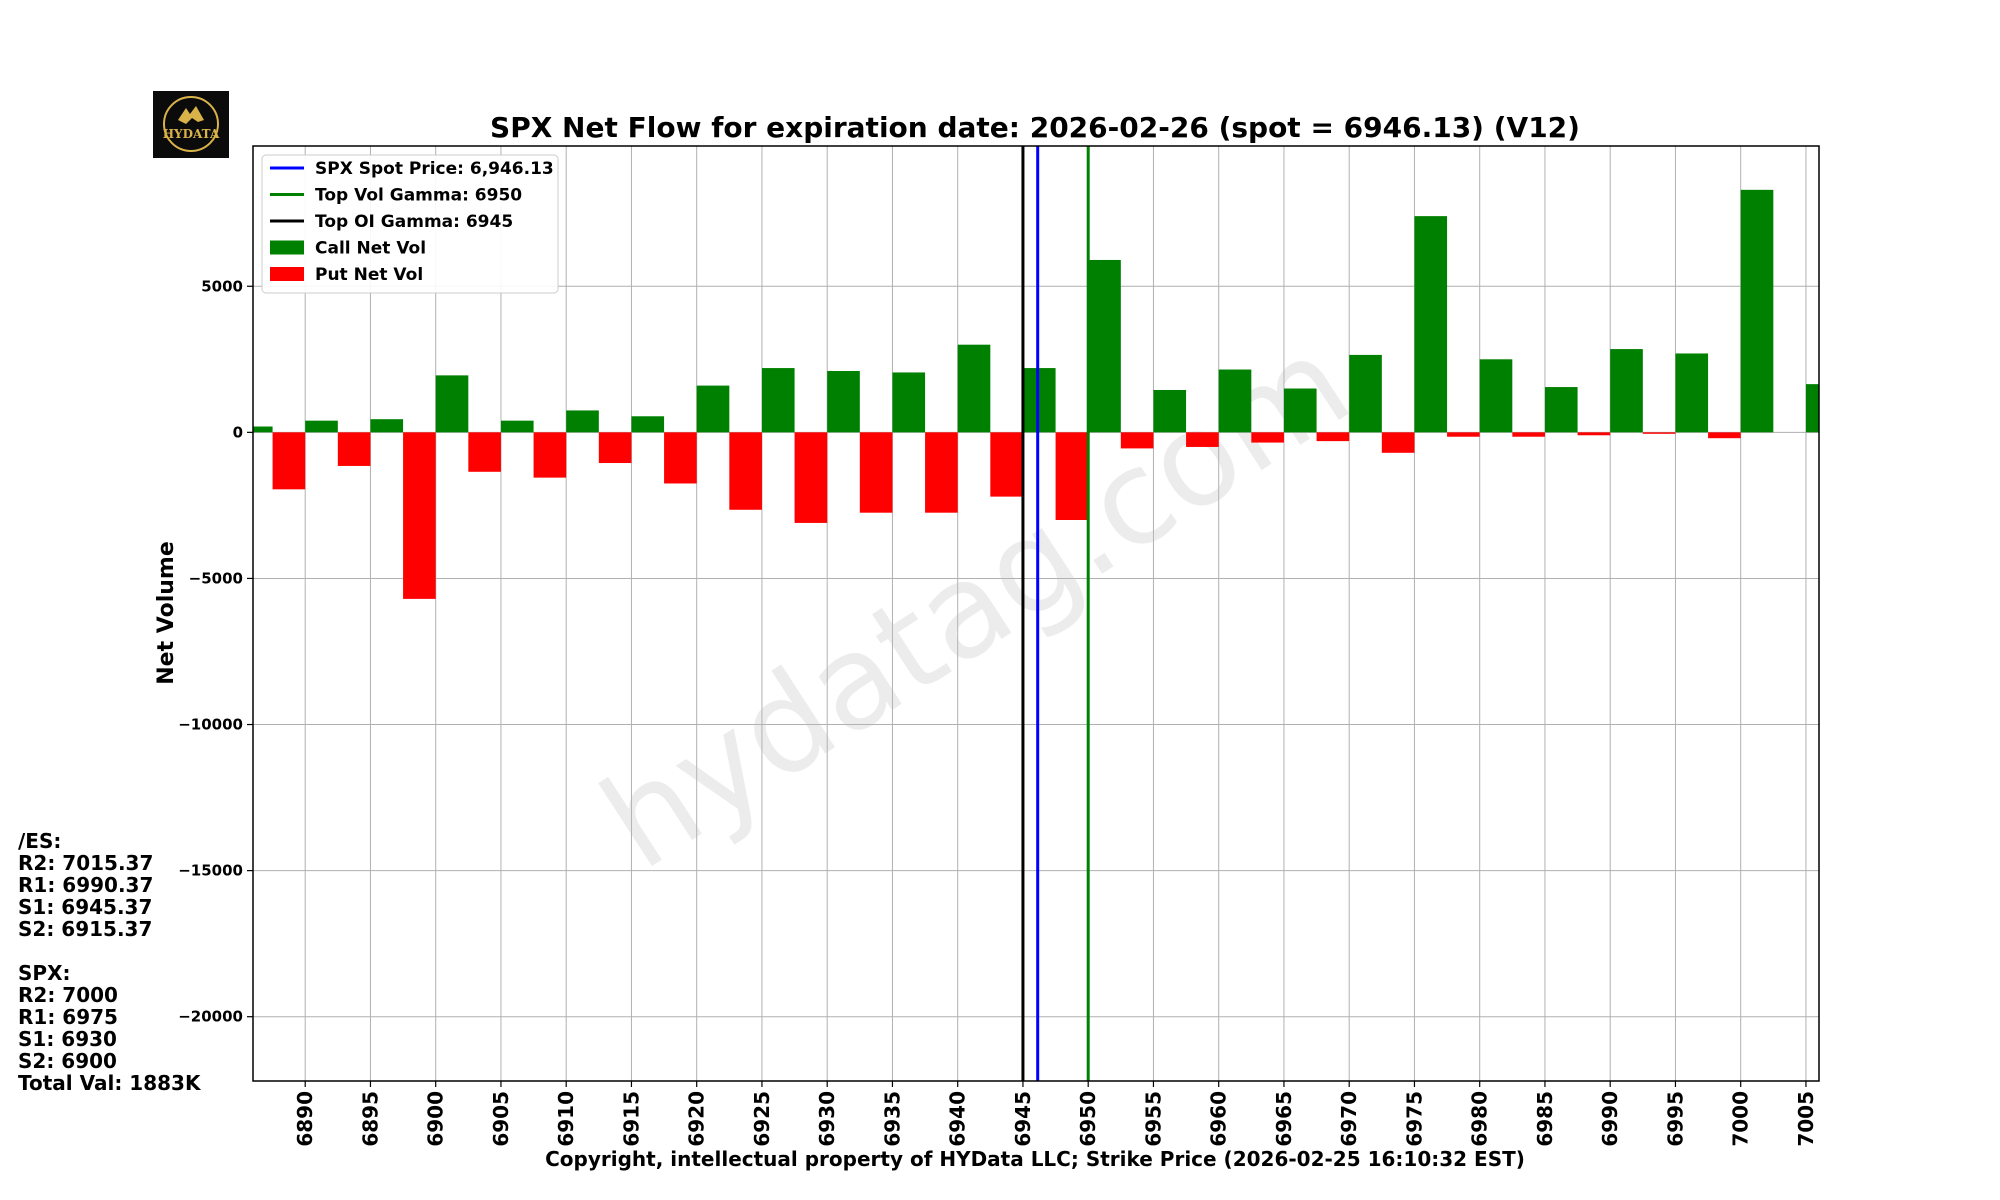 The image size is (2000, 1200). Describe the element at coordinates (370, 1119) in the screenshot. I see `x-tick-label: 6895` at that location.